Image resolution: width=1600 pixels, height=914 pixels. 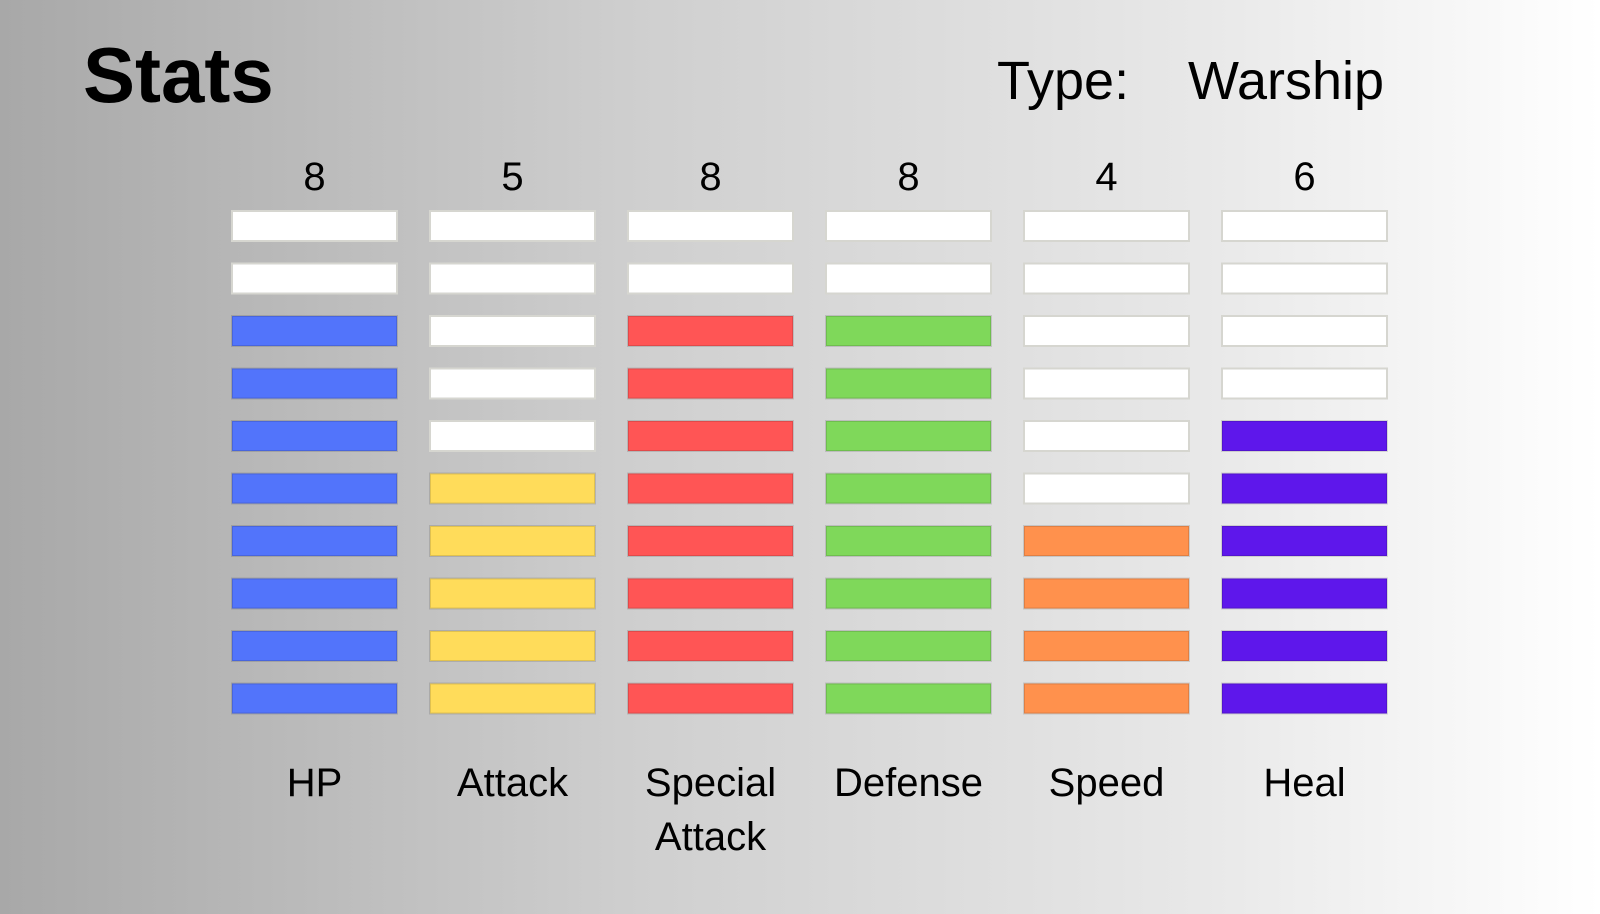 What do you see at coordinates (710, 783) in the screenshot?
I see `stat-label-special-attack: Special` at bounding box center [710, 783].